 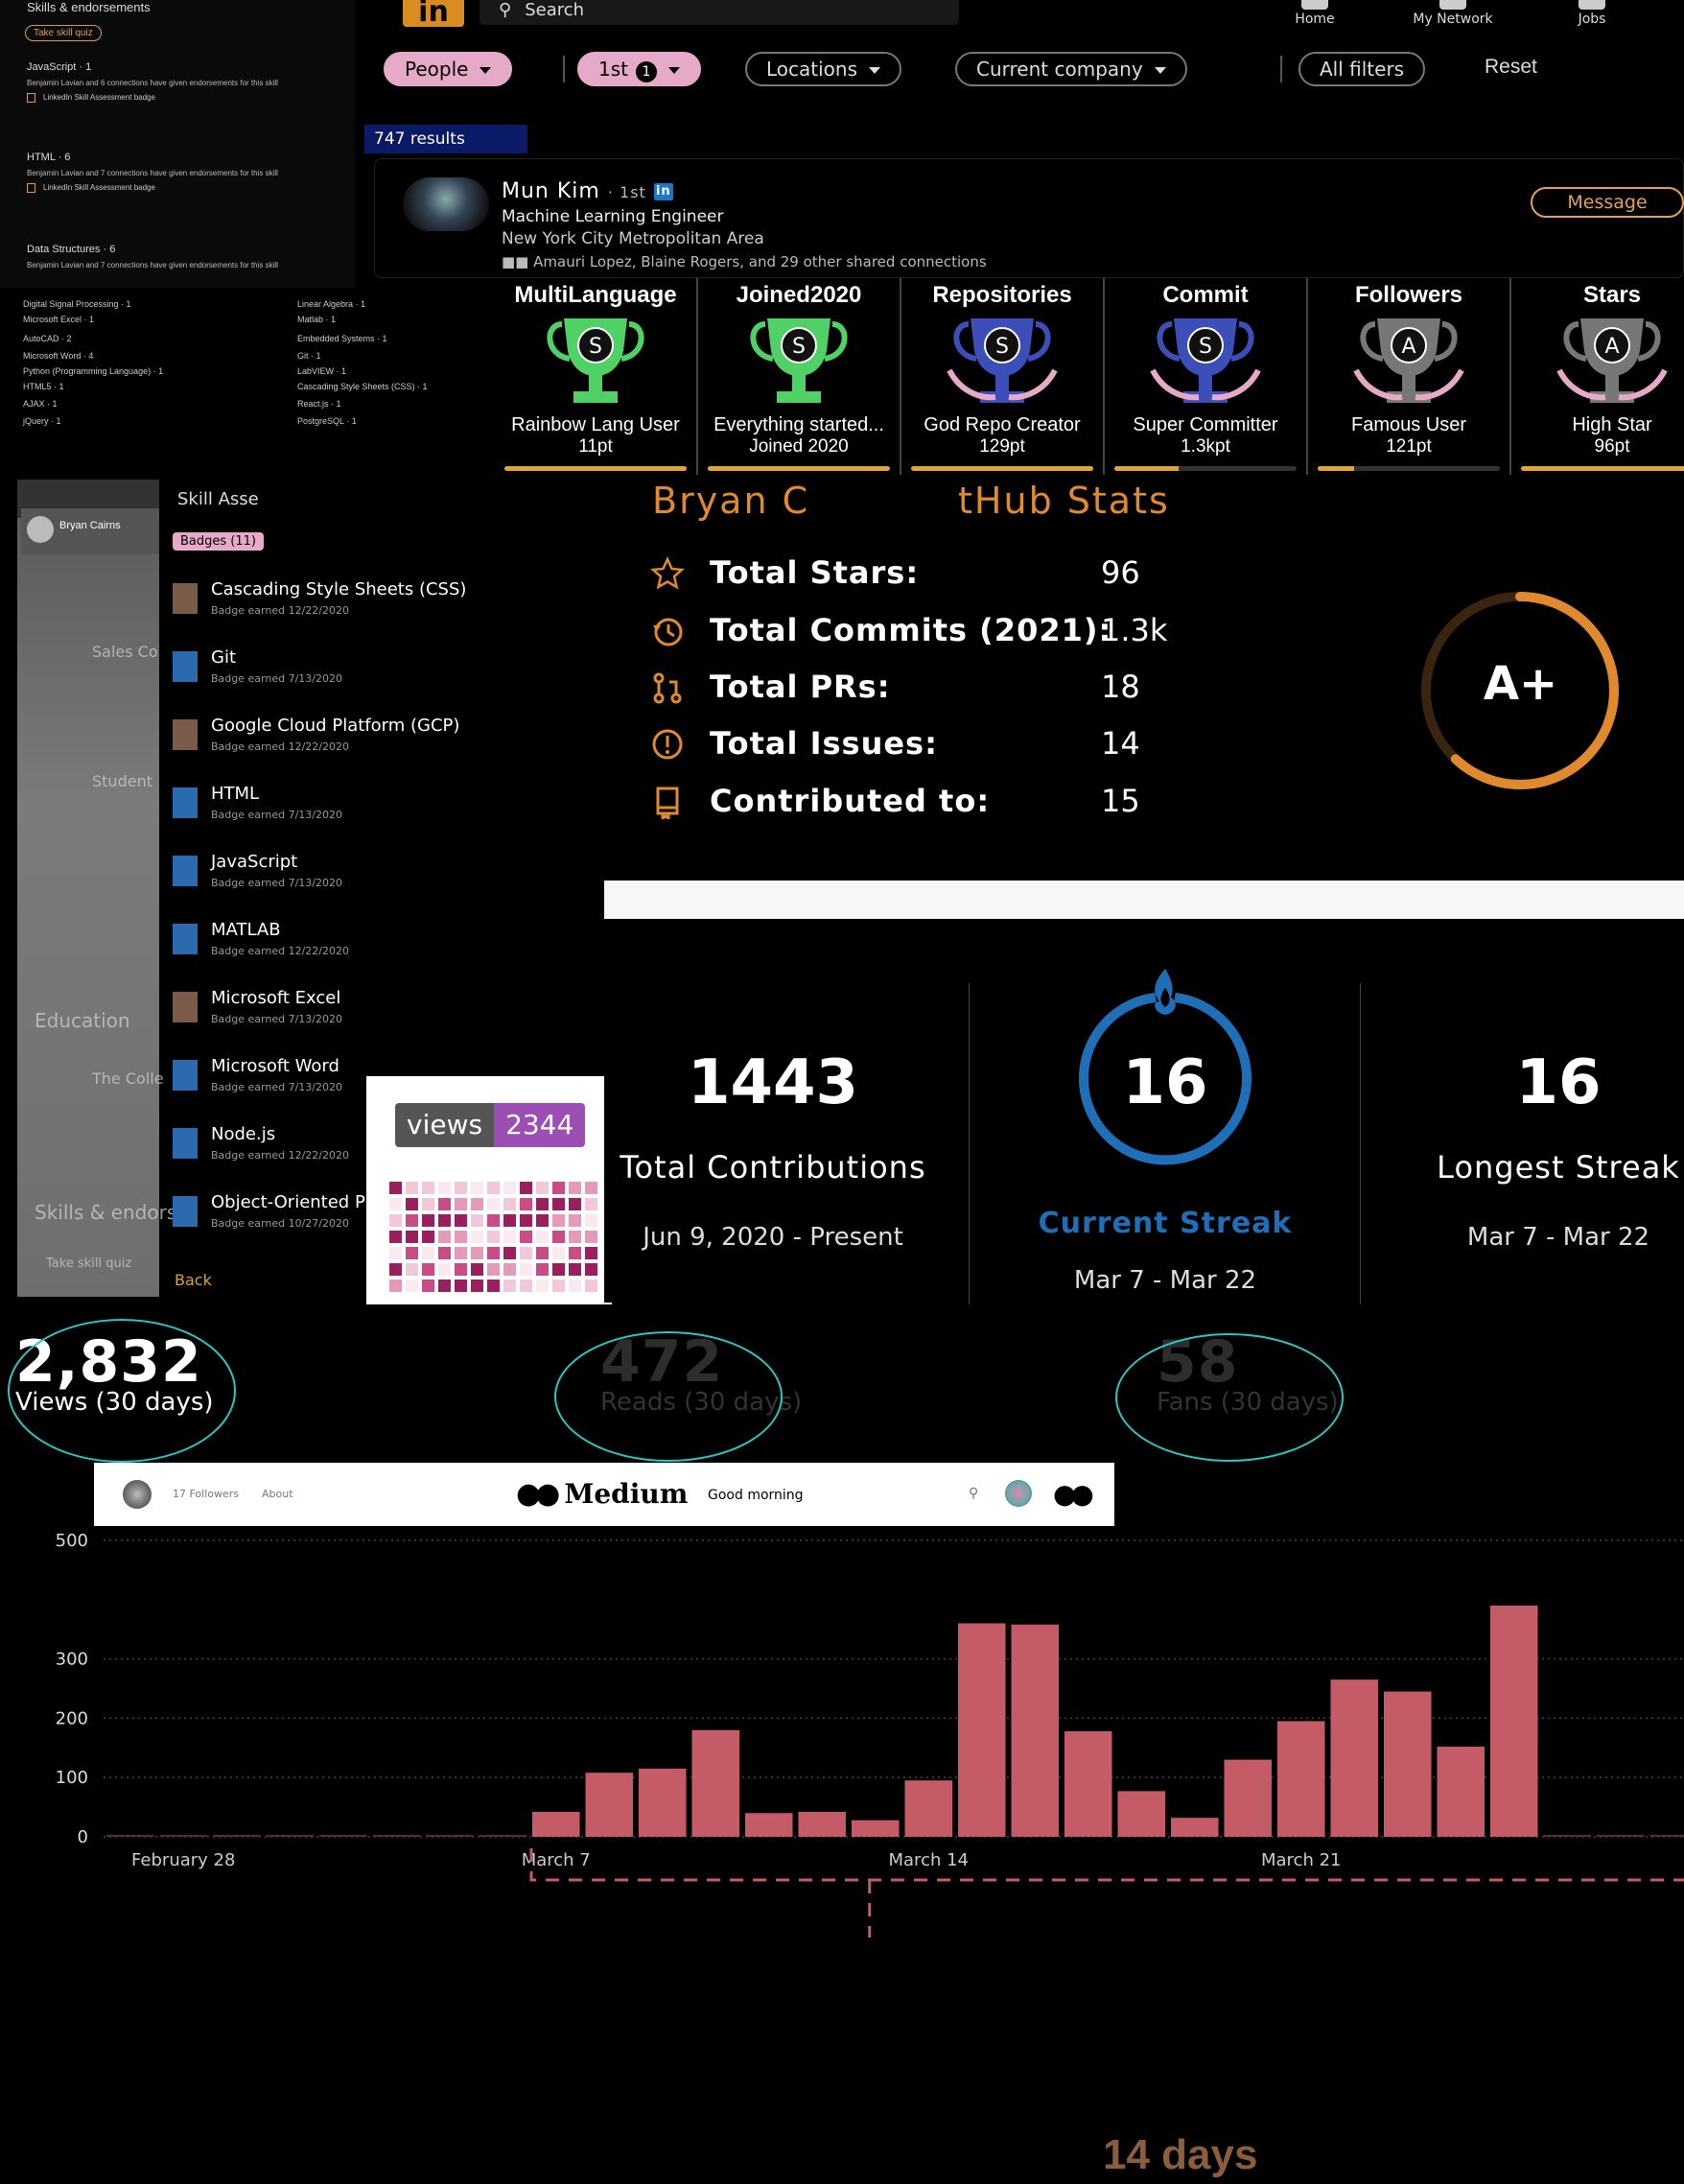 I want to click on assessment-item: Node.js Badge earned 12/22/2020, so click(x=297, y=1149).